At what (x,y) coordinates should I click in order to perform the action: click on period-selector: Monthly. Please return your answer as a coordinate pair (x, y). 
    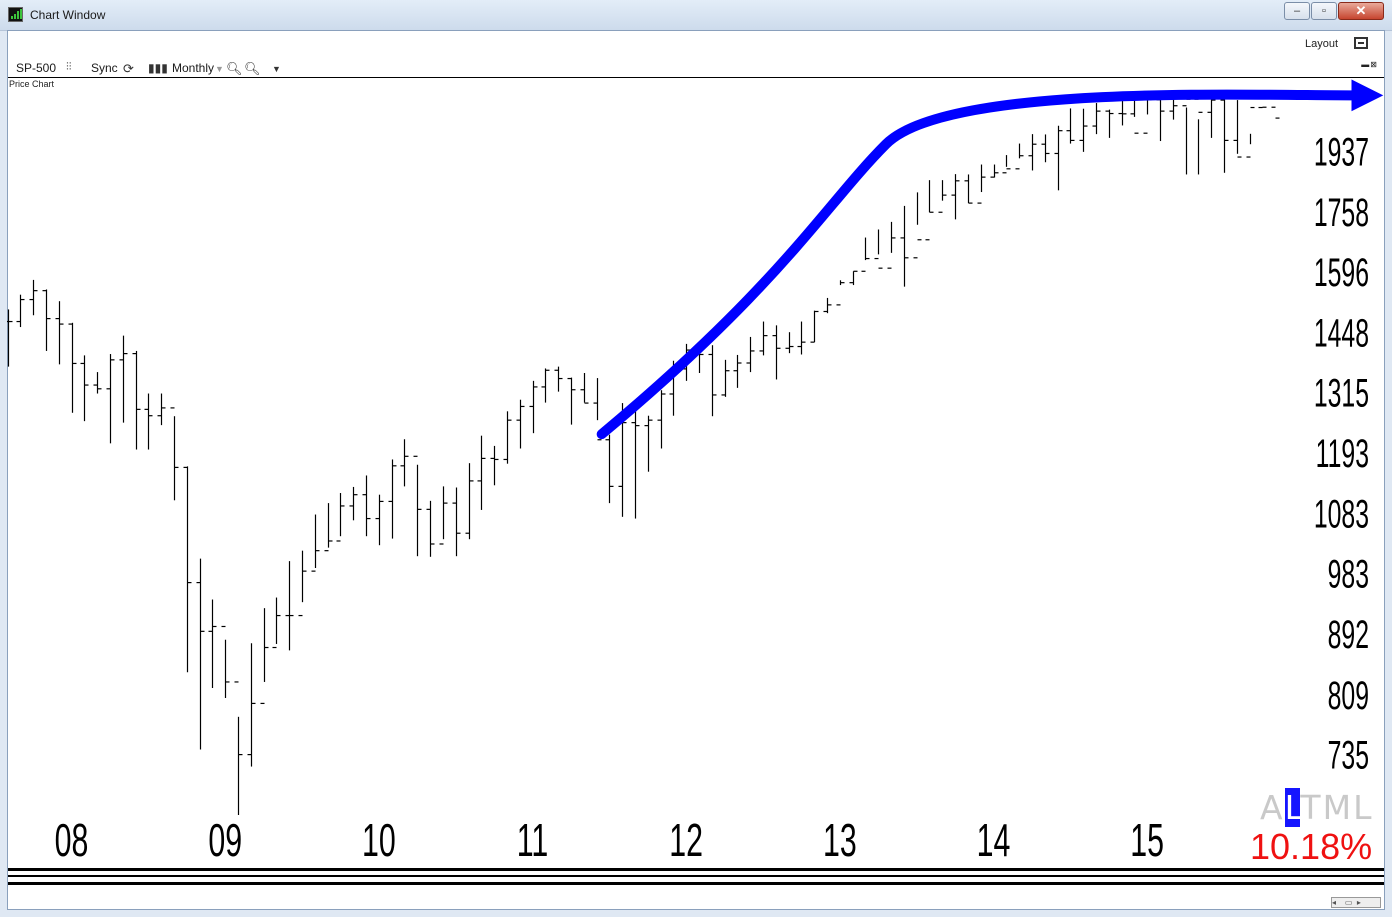
    Looking at the image, I should click on (193, 68).